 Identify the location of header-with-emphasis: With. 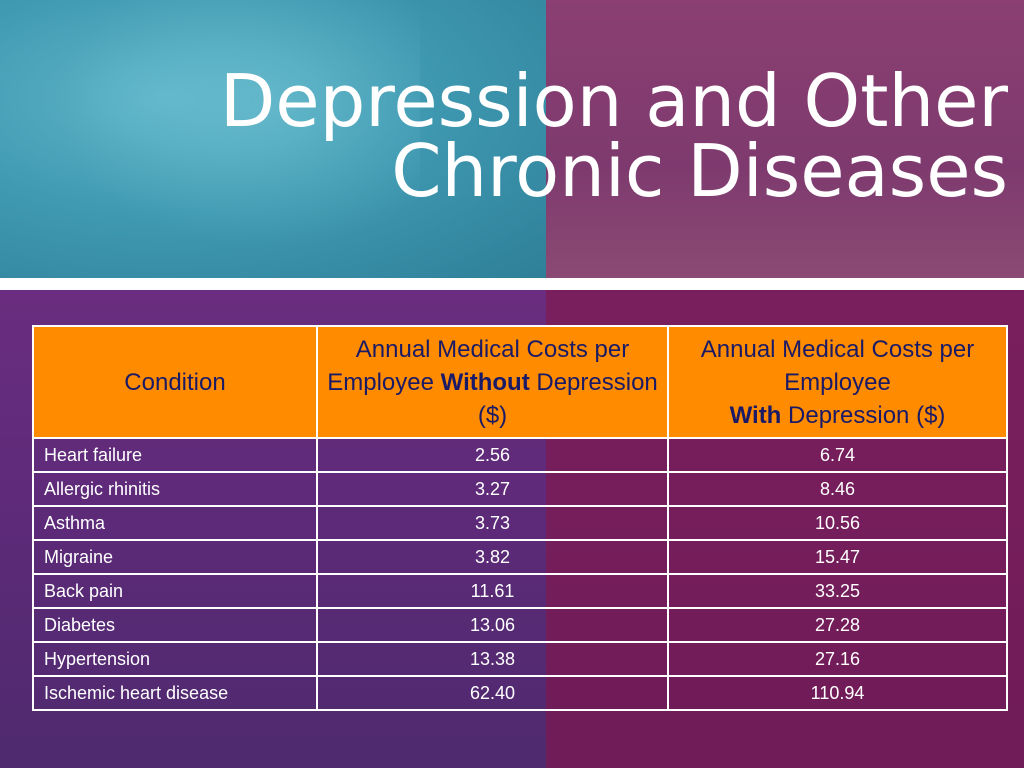
(755, 415).